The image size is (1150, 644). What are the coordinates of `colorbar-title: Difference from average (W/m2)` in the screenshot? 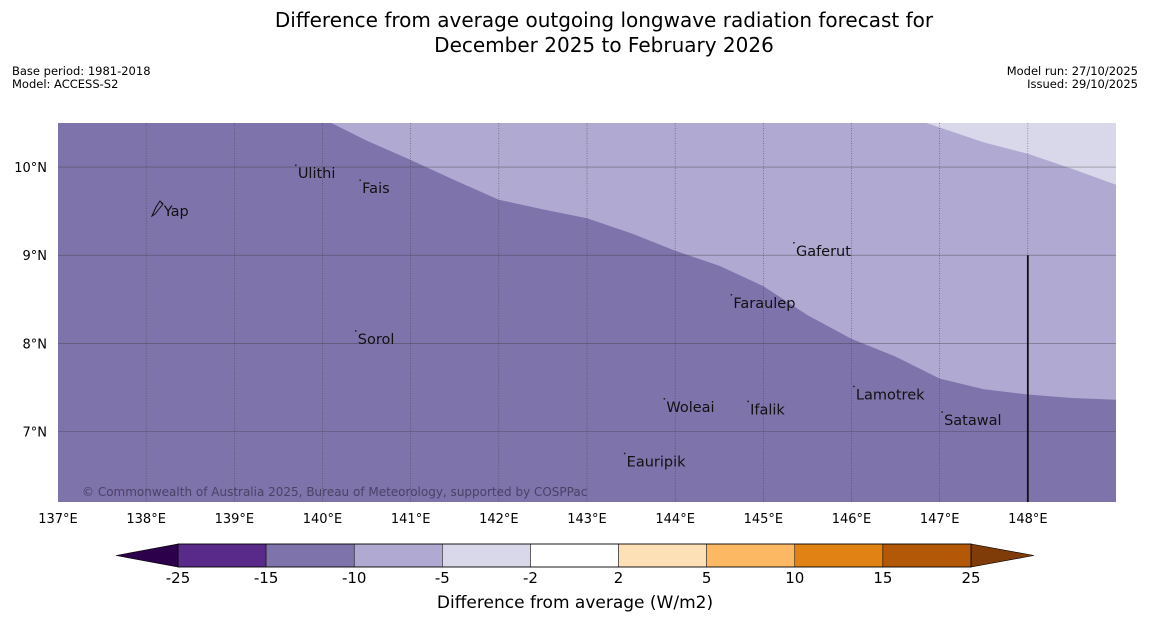 It's located at (575, 603).